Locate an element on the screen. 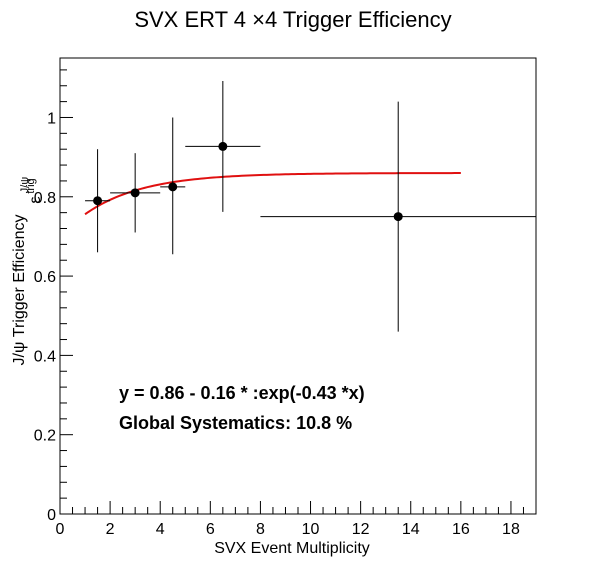  y-tick-label: 0.8 is located at coordinates (45, 198).